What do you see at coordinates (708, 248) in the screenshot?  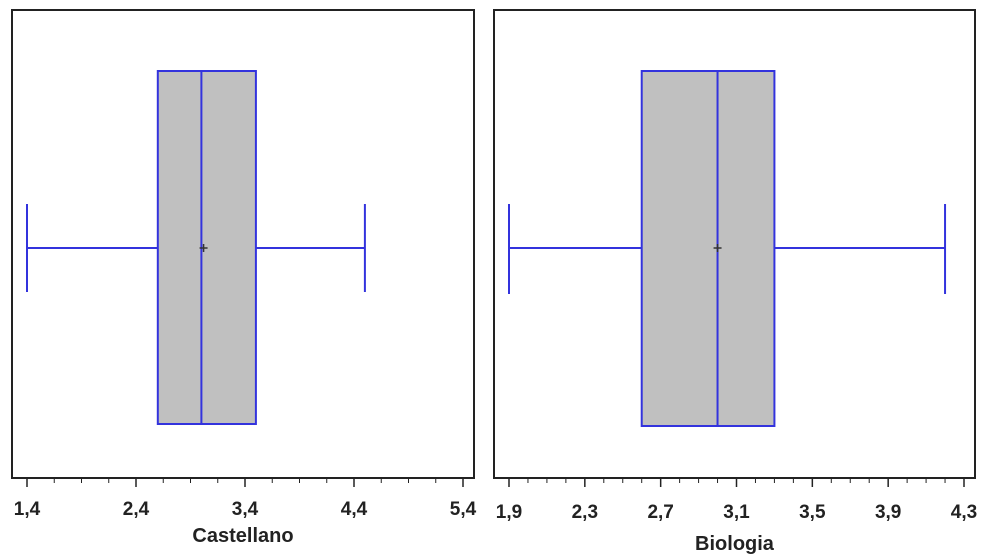 I see `iqr-box` at bounding box center [708, 248].